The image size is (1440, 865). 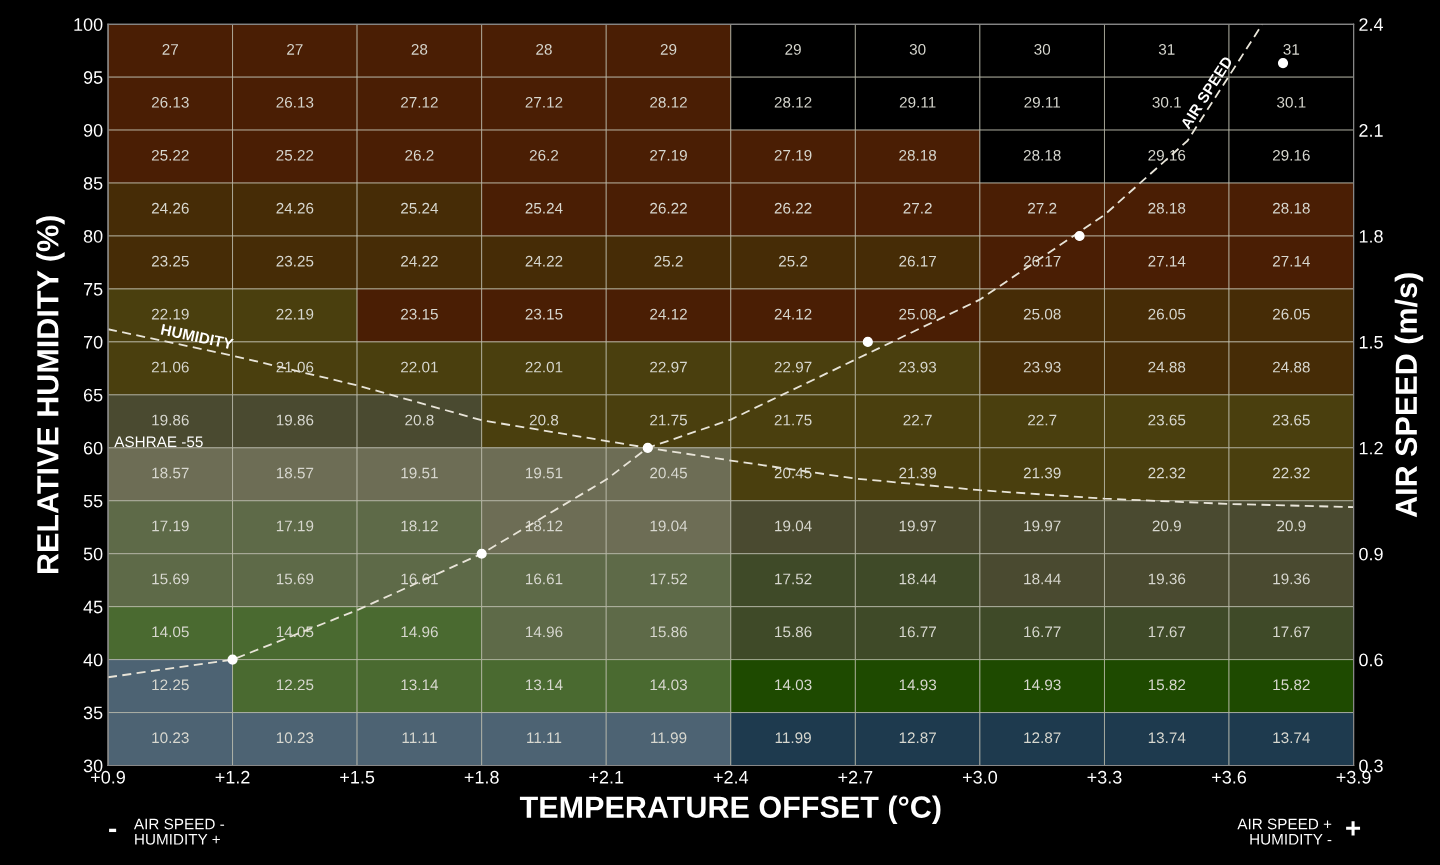 What do you see at coordinates (170, 685) in the screenshot?
I see `data-label: 12.25` at bounding box center [170, 685].